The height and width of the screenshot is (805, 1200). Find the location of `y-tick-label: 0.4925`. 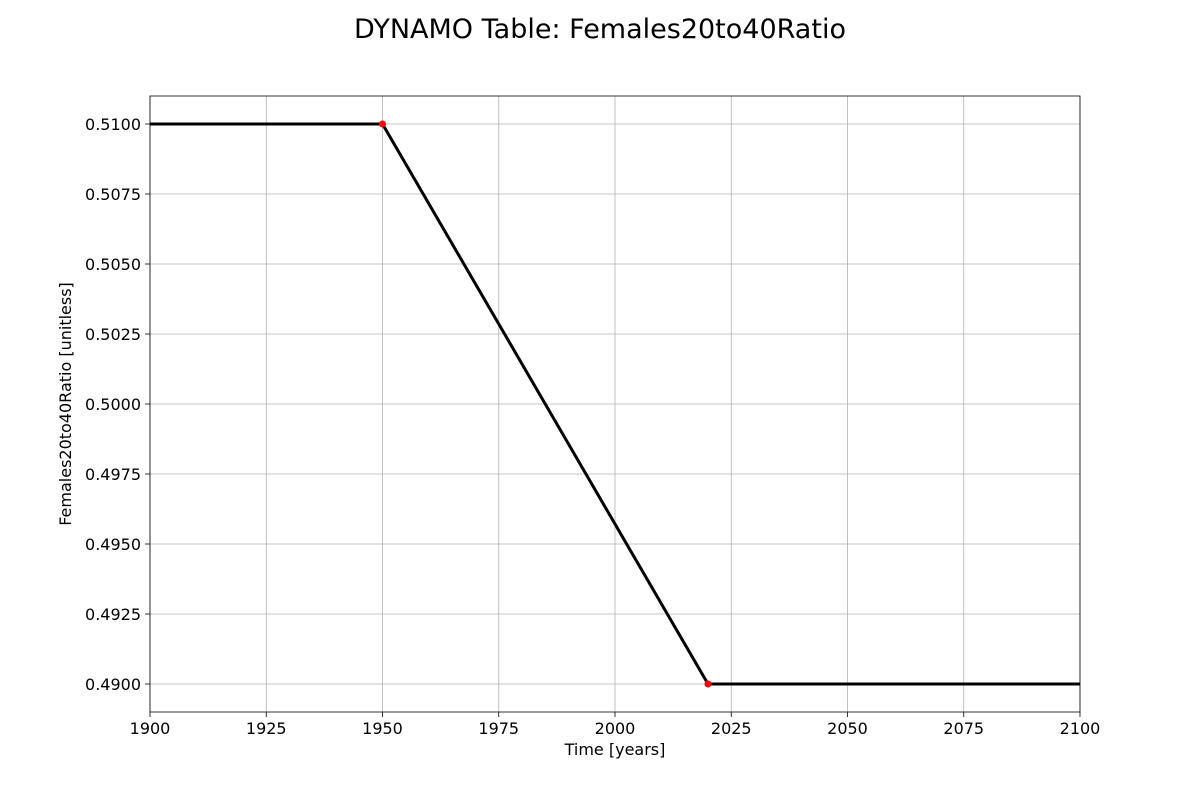

y-tick-label: 0.4925 is located at coordinates (113, 614).